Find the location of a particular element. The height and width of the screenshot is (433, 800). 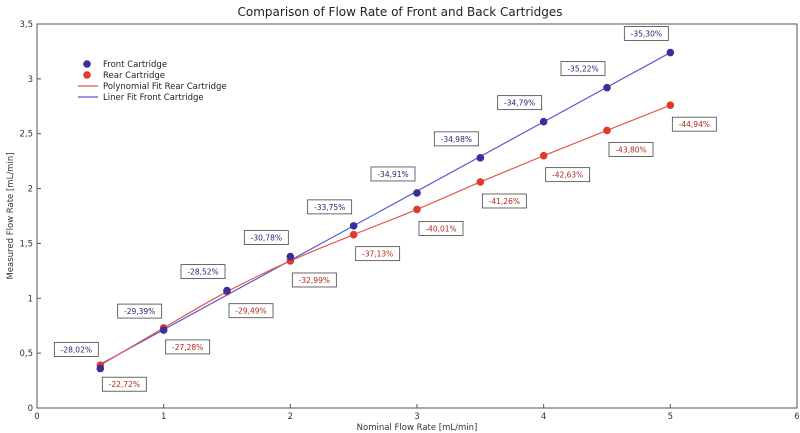

rear-data-label-text: -42,63% is located at coordinates (567, 175).